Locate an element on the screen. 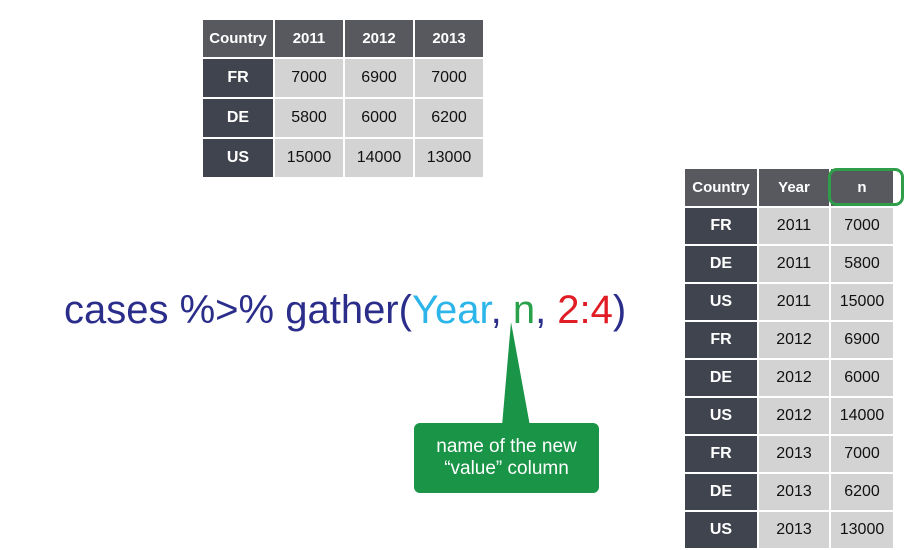 The height and width of the screenshot is (550, 924). wide-cell: 5800 is located at coordinates (309, 118).